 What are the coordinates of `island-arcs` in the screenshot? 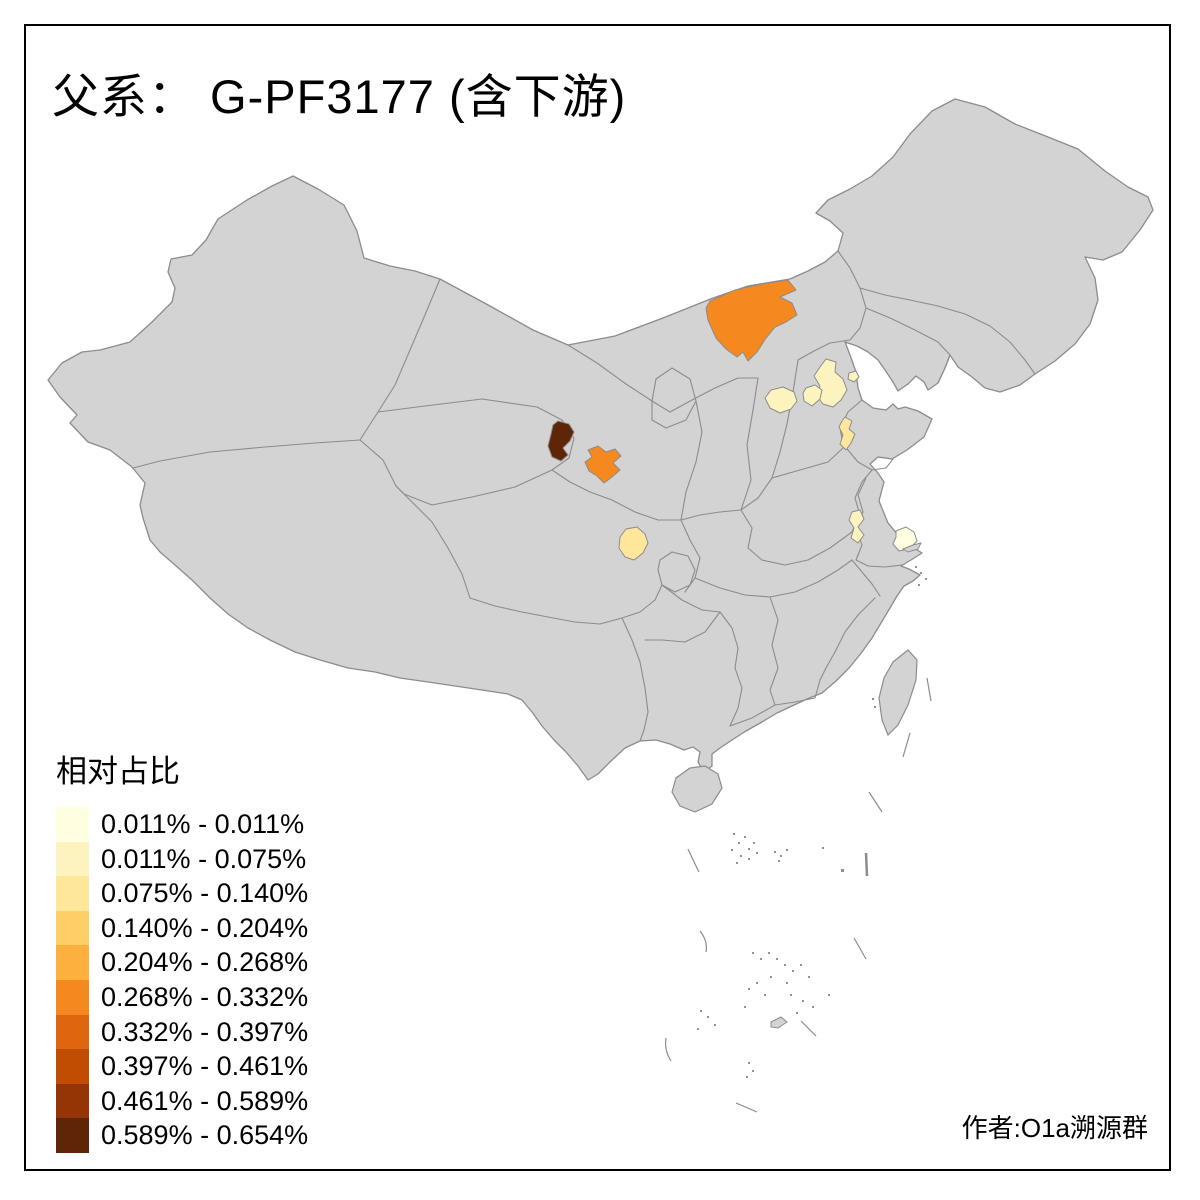 It's located at (798, 895).